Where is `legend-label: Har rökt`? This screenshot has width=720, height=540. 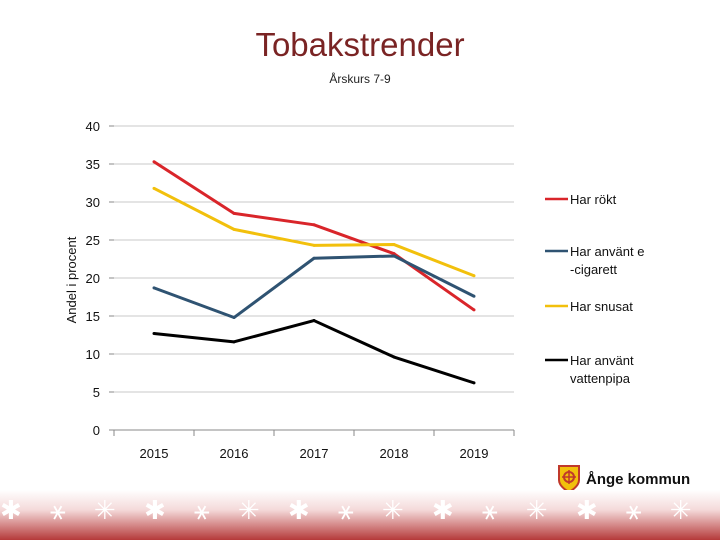 legend-label: Har rökt is located at coordinates (593, 199).